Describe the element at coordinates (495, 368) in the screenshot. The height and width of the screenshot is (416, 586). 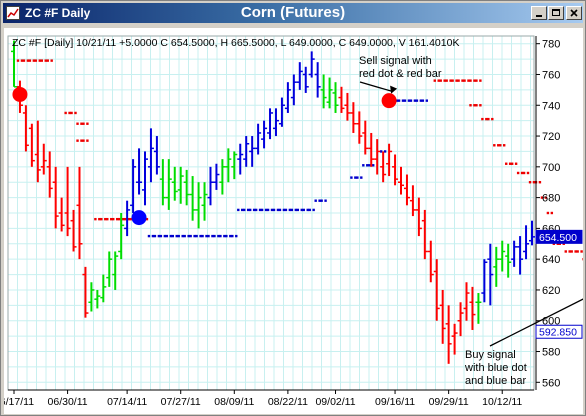
I see `buy-annotation-line: with blue dot` at that location.